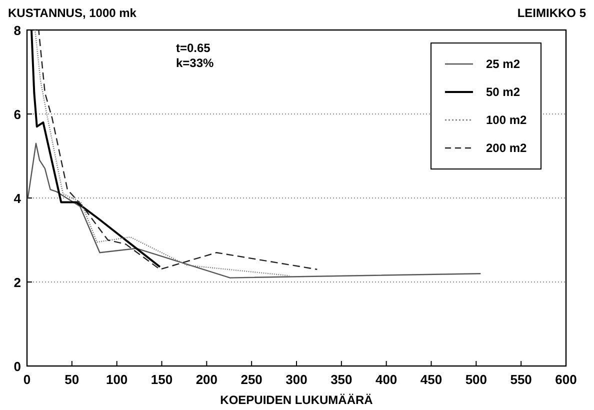 This screenshot has height=410, width=594. Describe the element at coordinates (161, 379) in the screenshot. I see `x-tick-label: 150` at that location.